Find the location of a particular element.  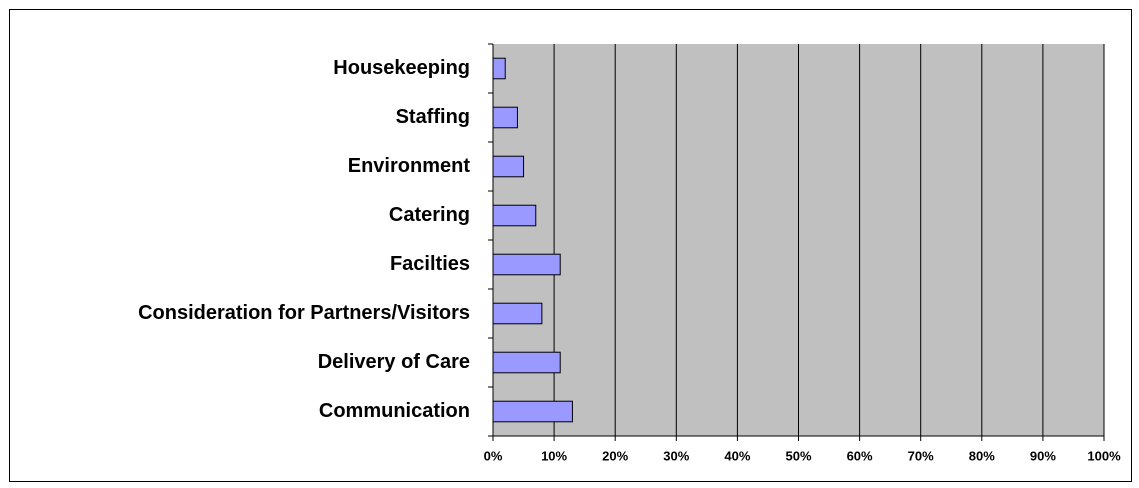

x-tick-label: 0% is located at coordinates (493, 455).